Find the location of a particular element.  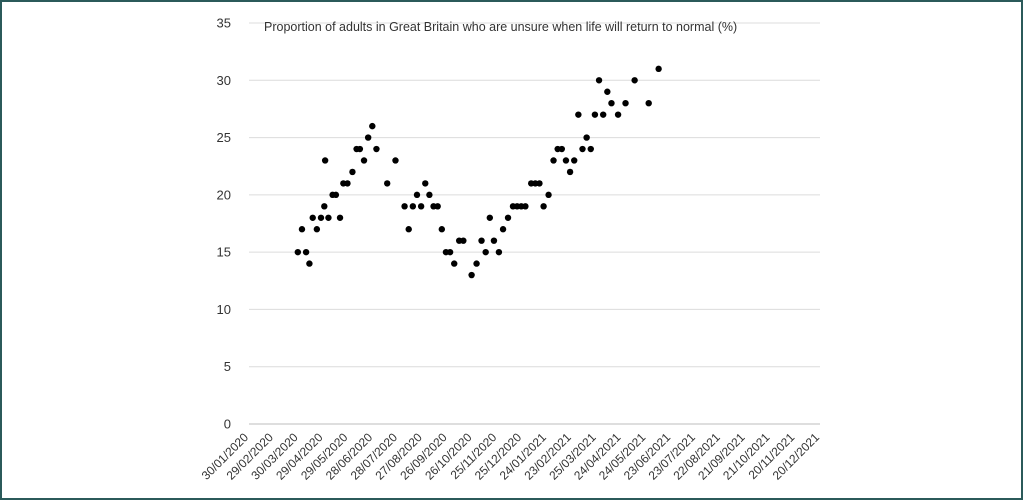

y-tick-label: 10 is located at coordinates (224, 309).